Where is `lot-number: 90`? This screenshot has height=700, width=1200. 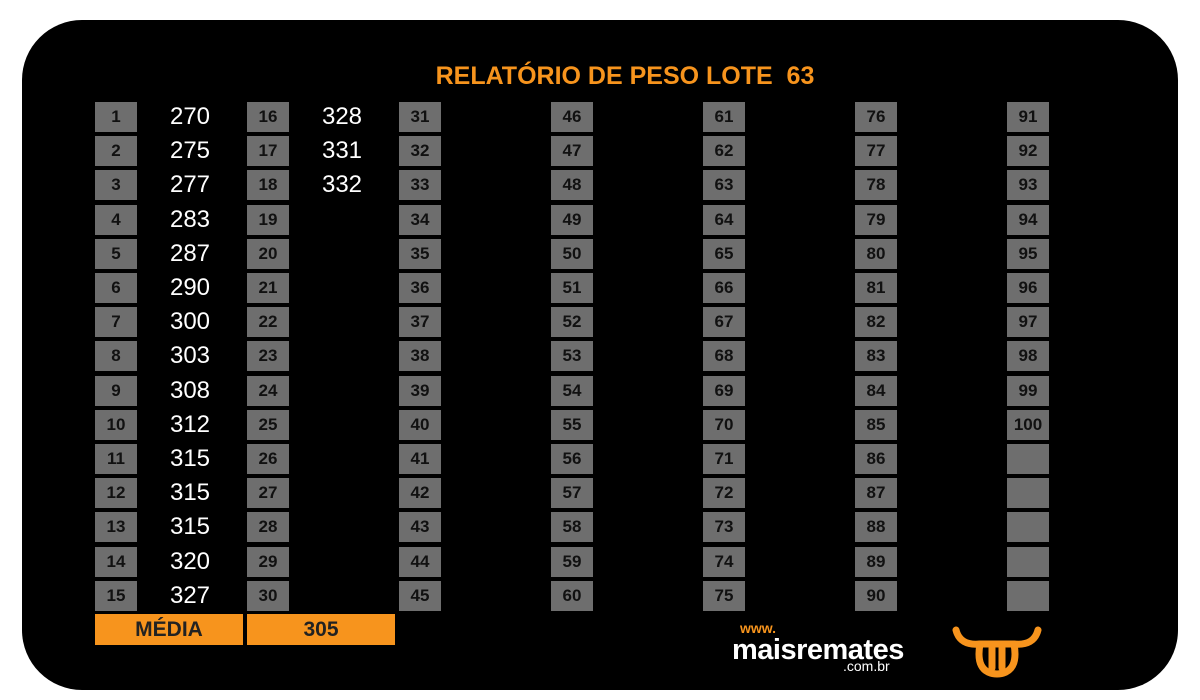
lot-number: 90 is located at coordinates (876, 595).